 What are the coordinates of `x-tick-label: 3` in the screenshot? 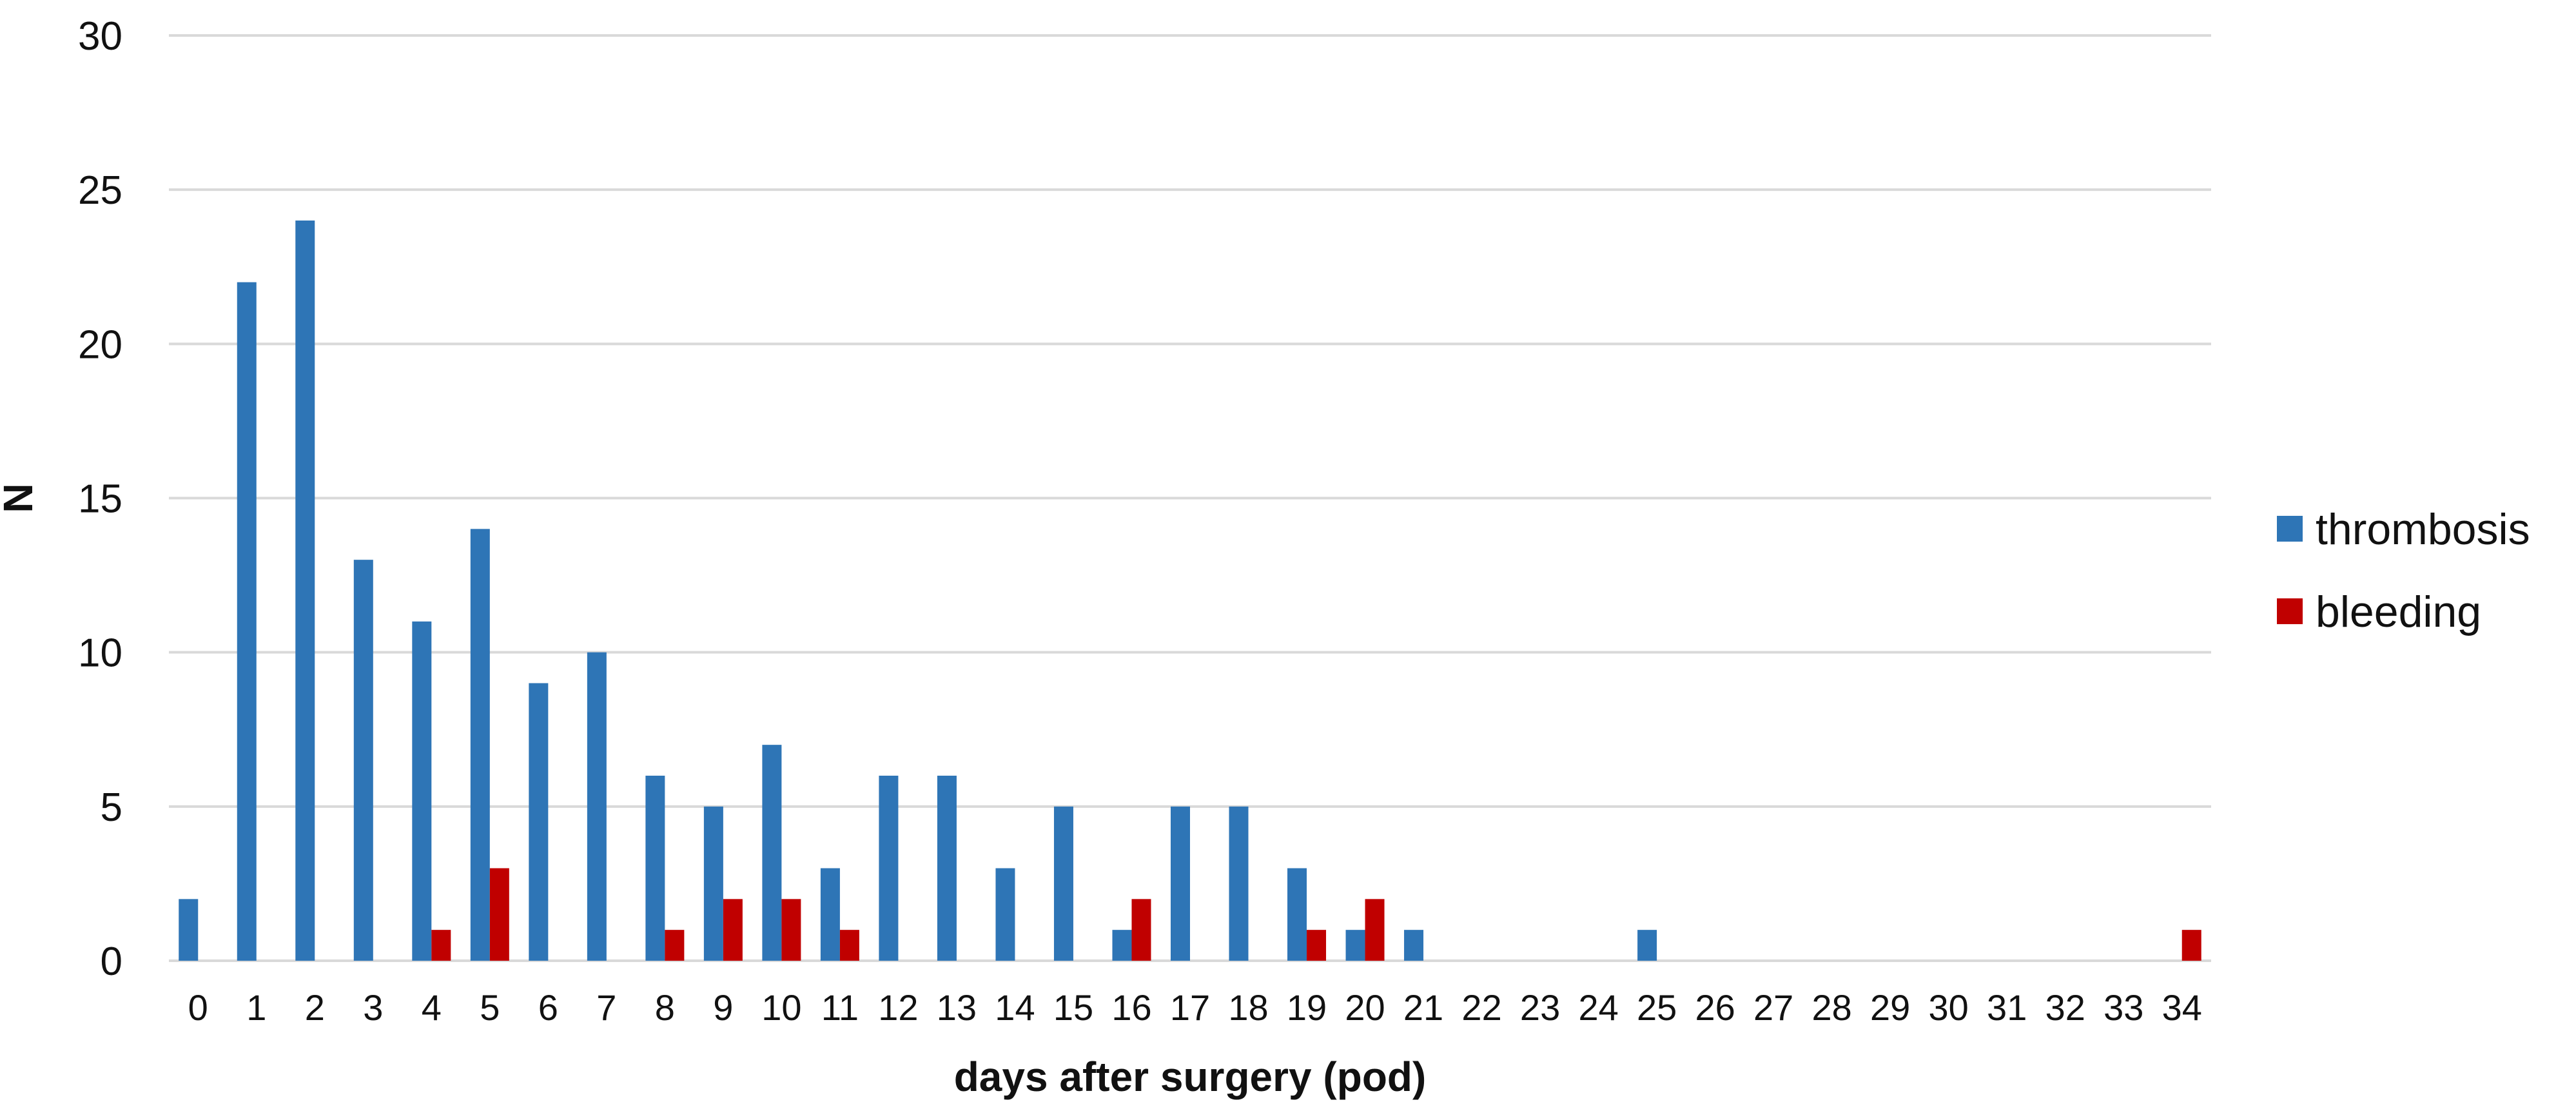 It's located at (373, 1007).